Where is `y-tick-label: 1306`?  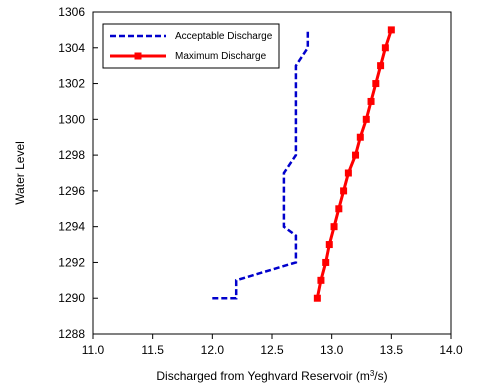
y-tick-label: 1306 is located at coordinates (71, 12).